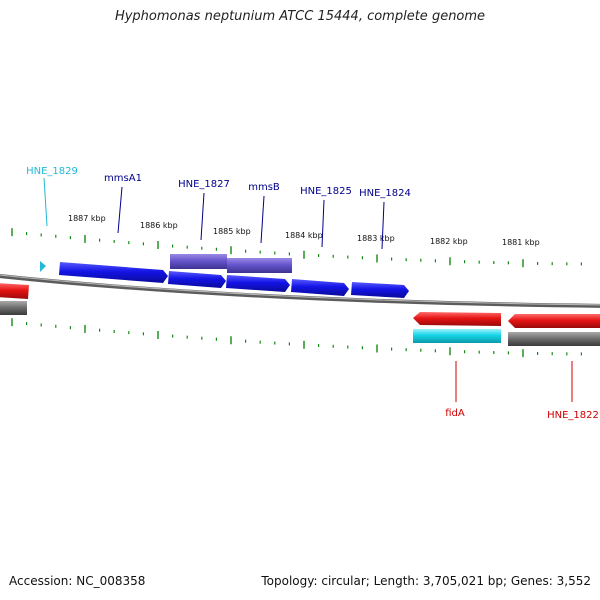 The height and width of the screenshot is (600, 600). I want to click on leader-mmsb, so click(262, 219).